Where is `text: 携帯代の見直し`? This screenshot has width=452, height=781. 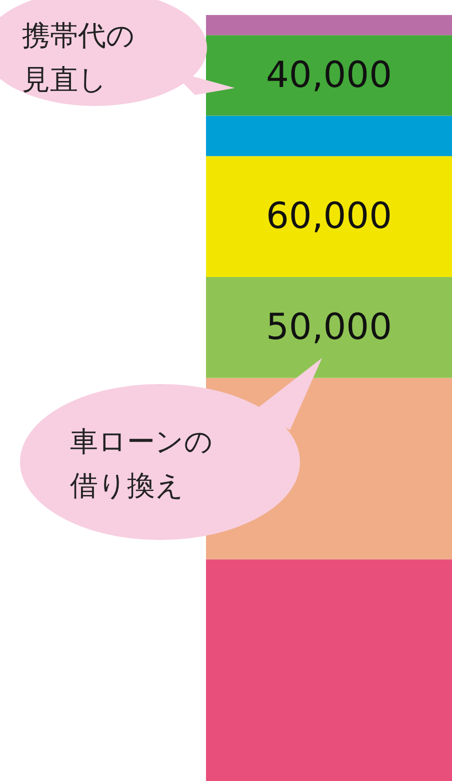 text: 携帯代の見直し is located at coordinates (79, 58).